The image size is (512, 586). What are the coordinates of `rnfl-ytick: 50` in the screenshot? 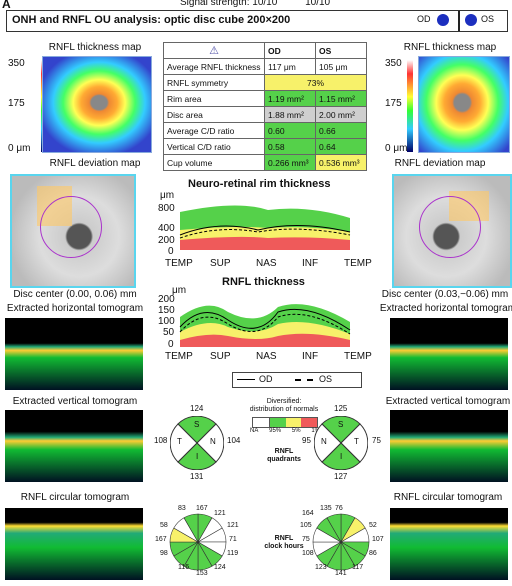 It's located at (169, 332).